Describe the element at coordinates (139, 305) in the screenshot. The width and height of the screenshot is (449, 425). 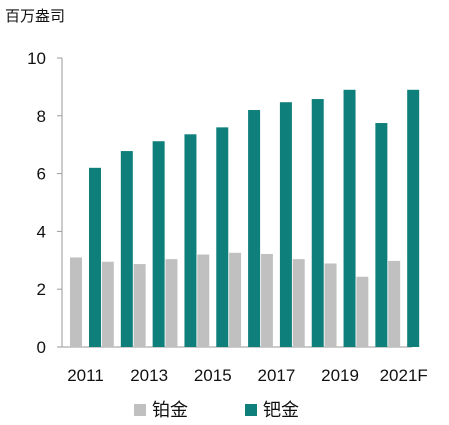
I see `platinum-bar-2013` at that location.